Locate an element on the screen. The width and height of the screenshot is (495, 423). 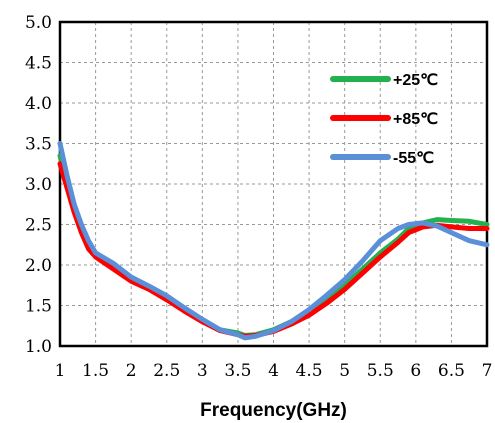
x-tick-label: 5.5 is located at coordinates (380, 371).